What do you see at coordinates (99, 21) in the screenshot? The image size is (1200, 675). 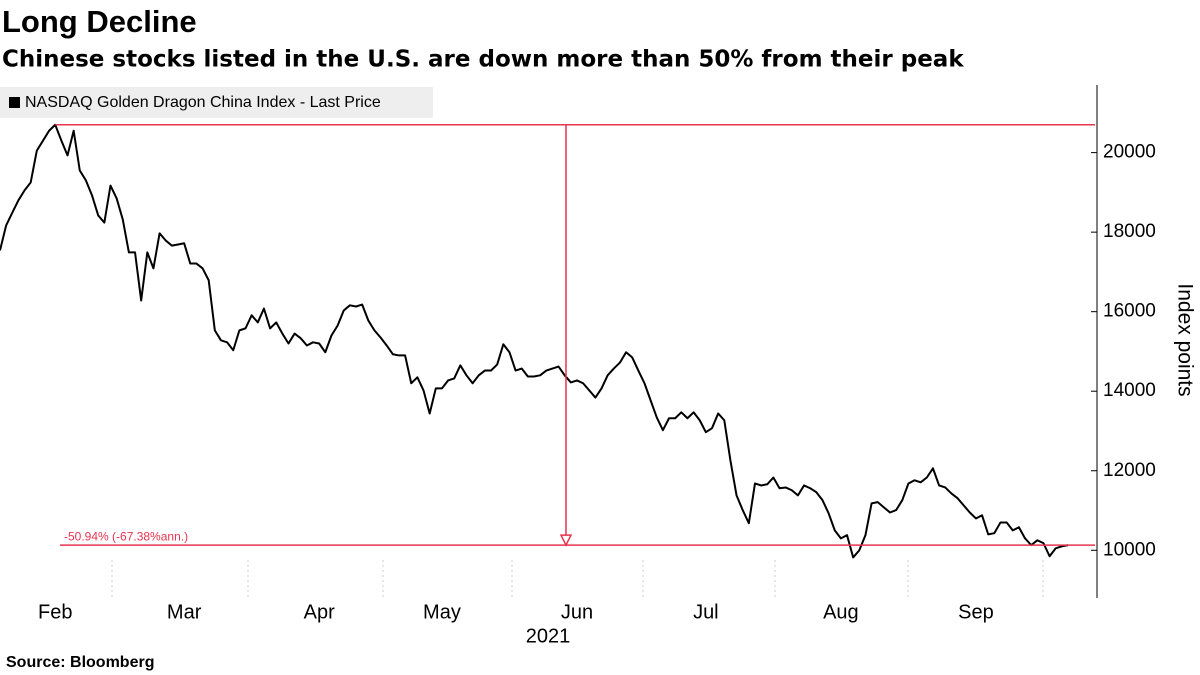 I see `chart-title: Long Decline` at bounding box center [99, 21].